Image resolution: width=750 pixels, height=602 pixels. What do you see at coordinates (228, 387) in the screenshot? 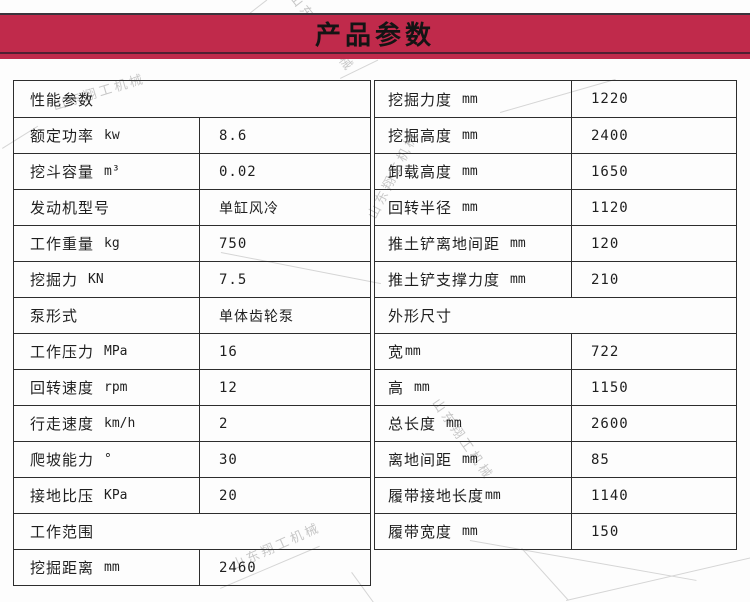
I see `spec-value: 12` at bounding box center [228, 387].